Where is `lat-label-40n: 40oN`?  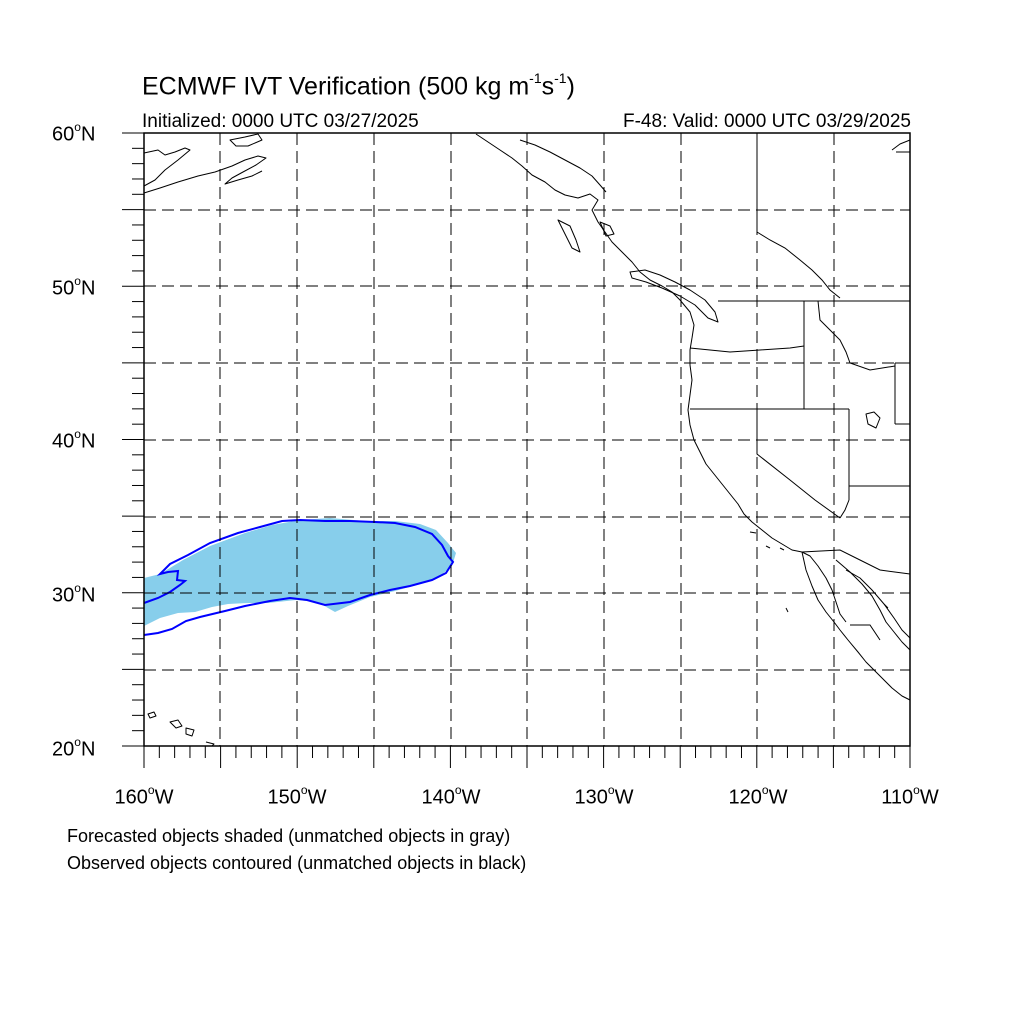
lat-label-40n: 40oN is located at coordinates (74, 440).